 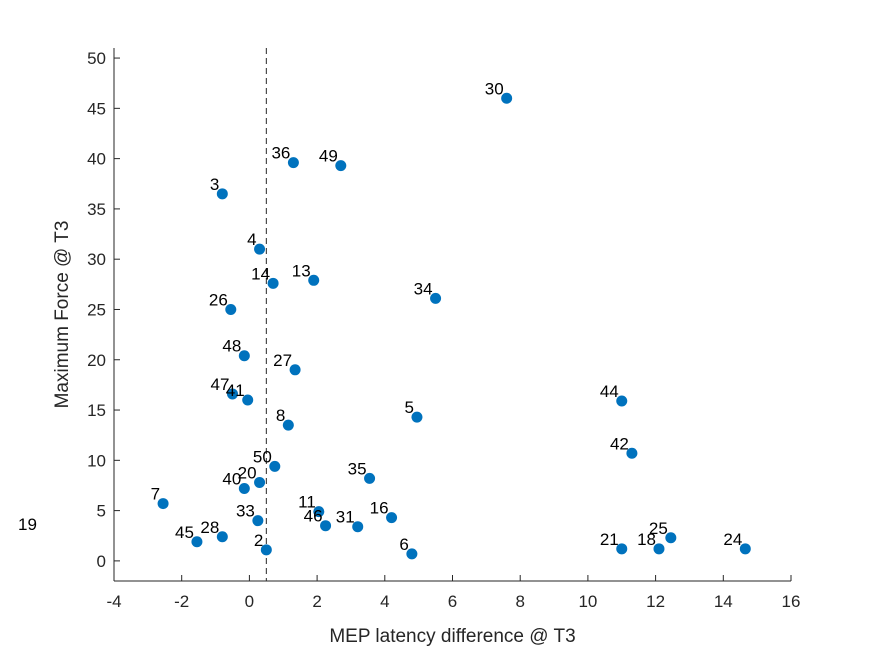 I want to click on data-point-label: 49, so click(x=328, y=156).